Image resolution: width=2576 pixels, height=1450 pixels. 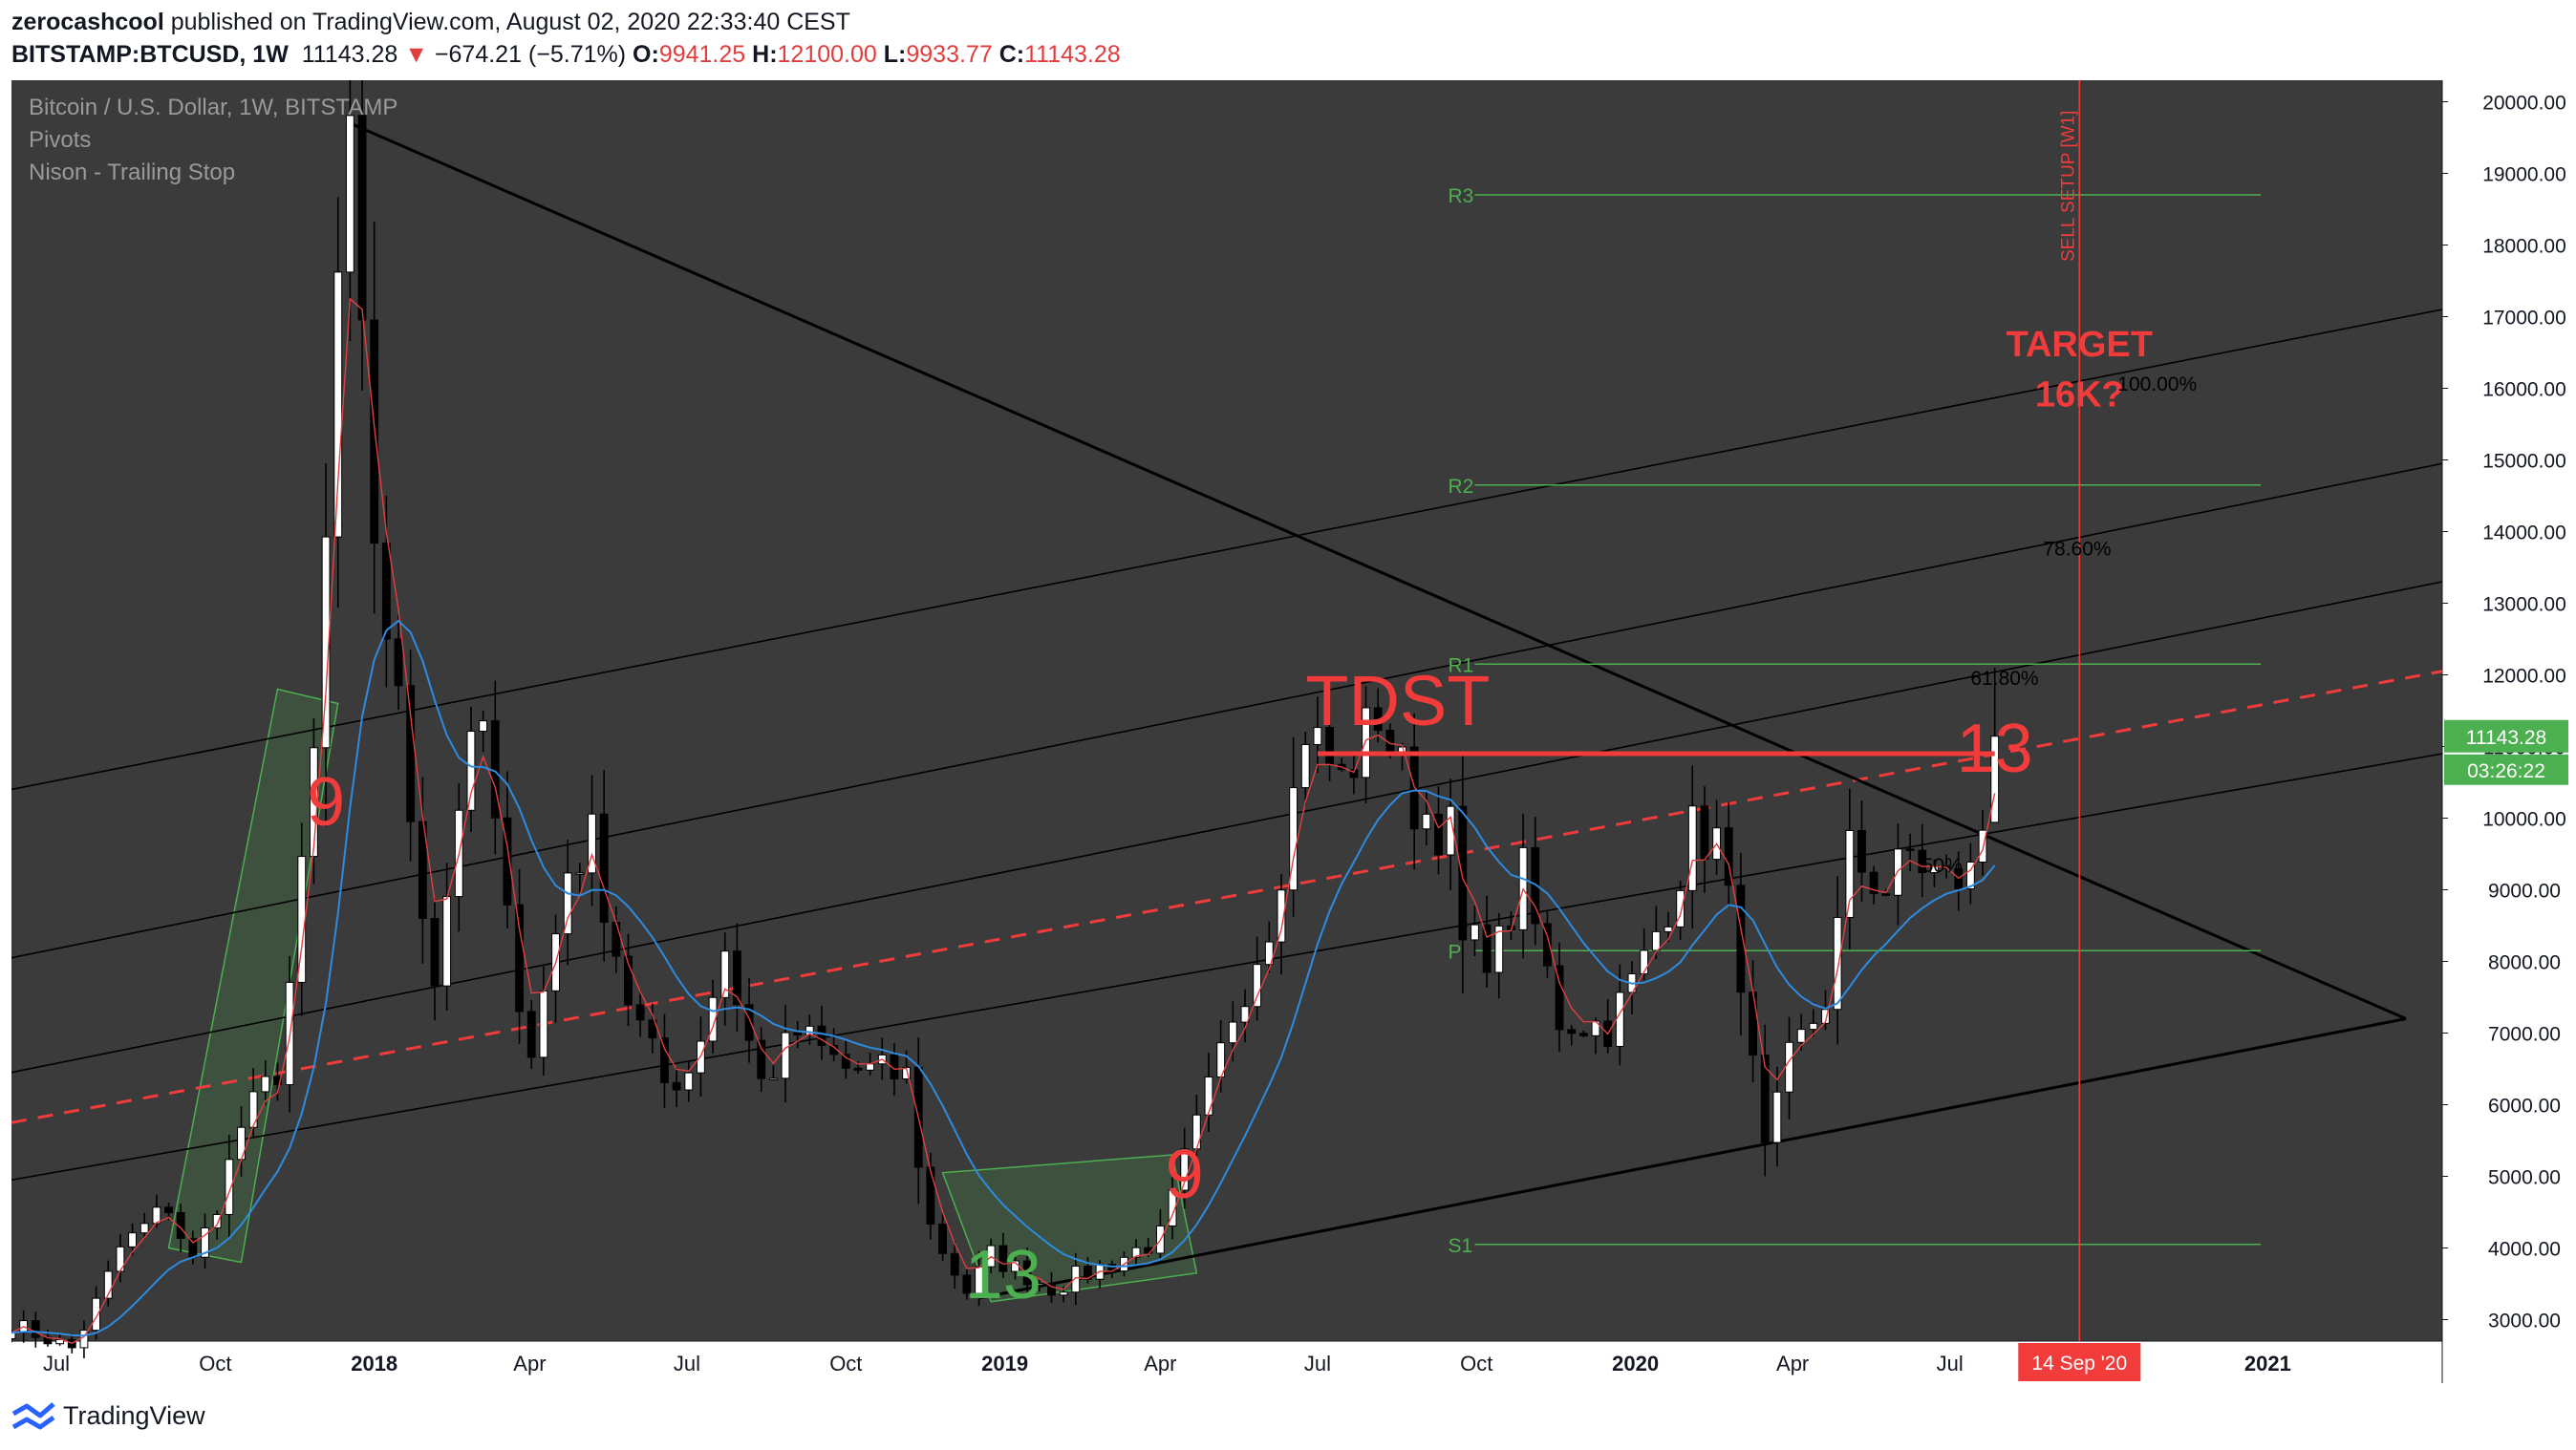 What do you see at coordinates (87, 22) in the screenshot?
I see `author-name: zerocashcool` at bounding box center [87, 22].